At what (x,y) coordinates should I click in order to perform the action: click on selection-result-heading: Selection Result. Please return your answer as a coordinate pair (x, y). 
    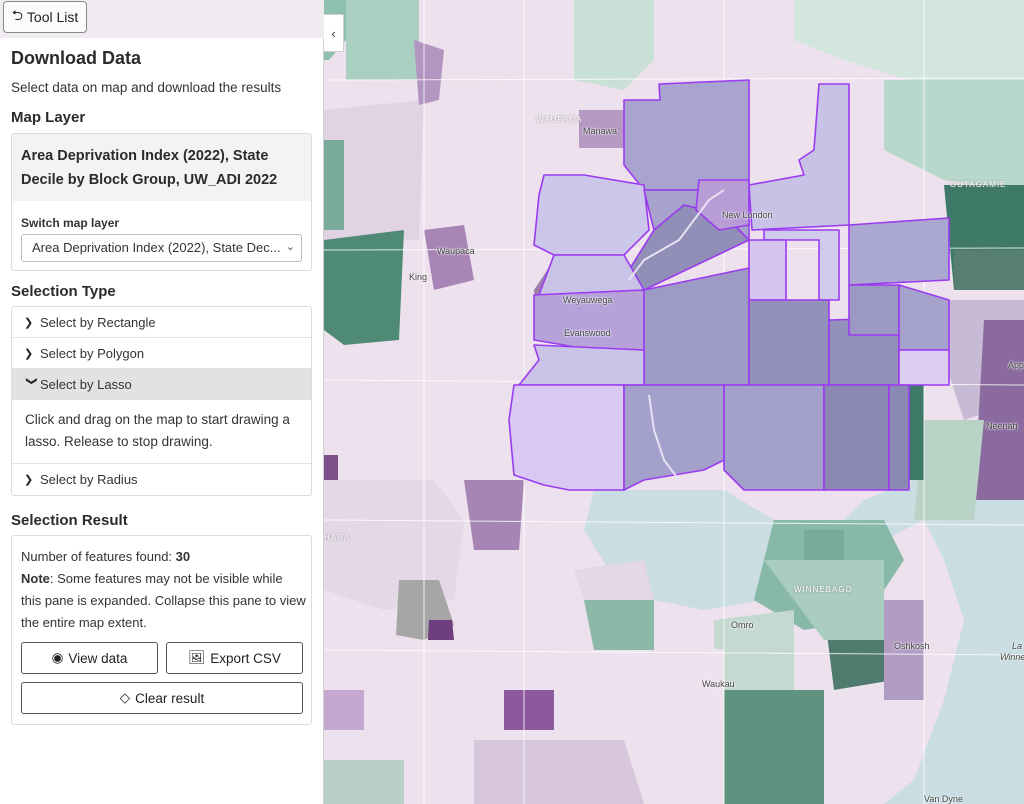
    Looking at the image, I should click on (69, 520).